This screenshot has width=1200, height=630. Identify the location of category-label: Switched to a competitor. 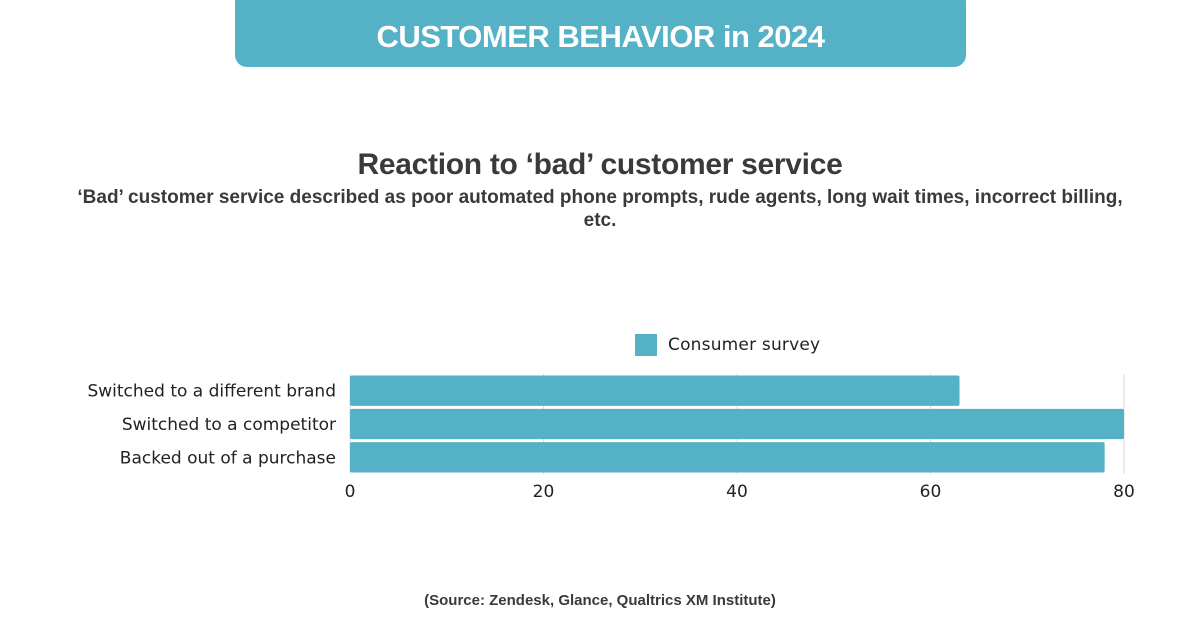
(229, 425).